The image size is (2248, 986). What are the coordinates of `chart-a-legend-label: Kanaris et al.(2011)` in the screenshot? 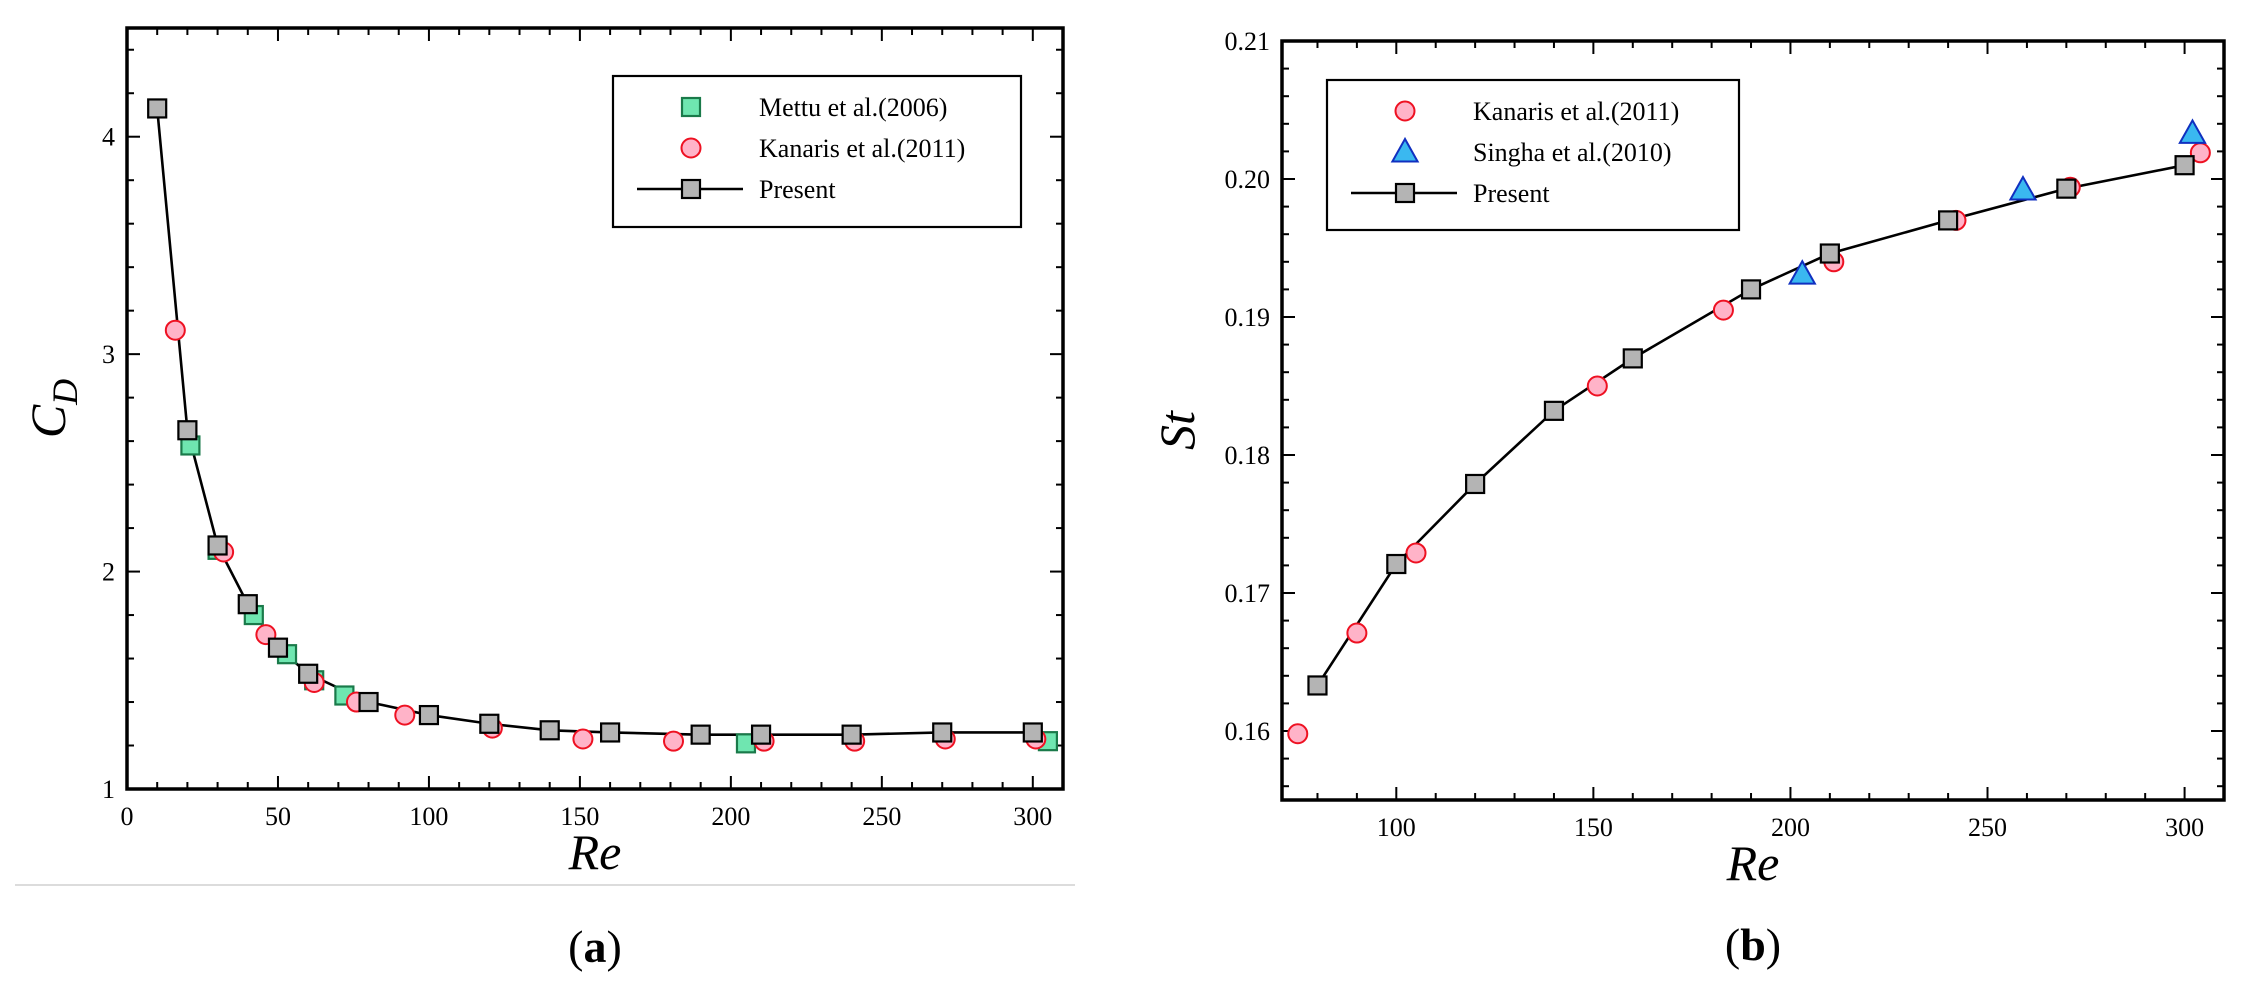 It's located at (862, 148).